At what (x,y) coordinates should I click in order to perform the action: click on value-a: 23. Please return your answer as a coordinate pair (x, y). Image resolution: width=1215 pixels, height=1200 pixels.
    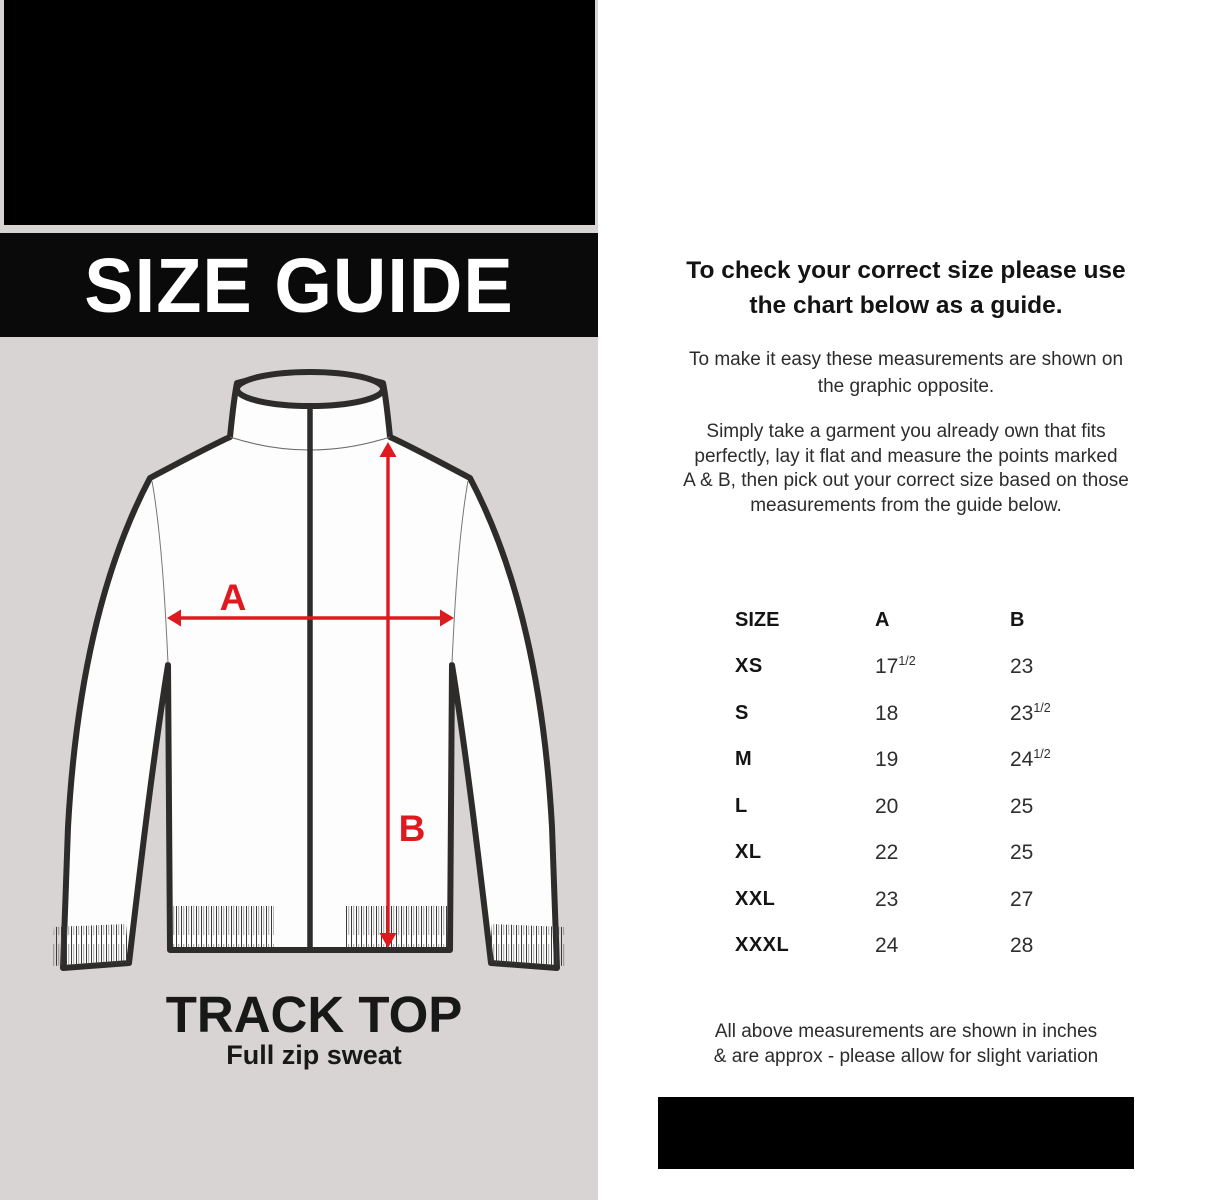
    Looking at the image, I should click on (887, 899).